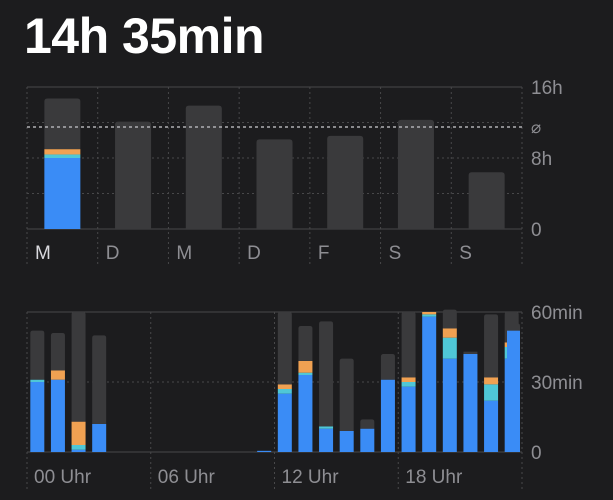 This screenshot has width=613, height=500. What do you see at coordinates (324, 253) in the screenshot?
I see `weekly-day-label: F` at bounding box center [324, 253].